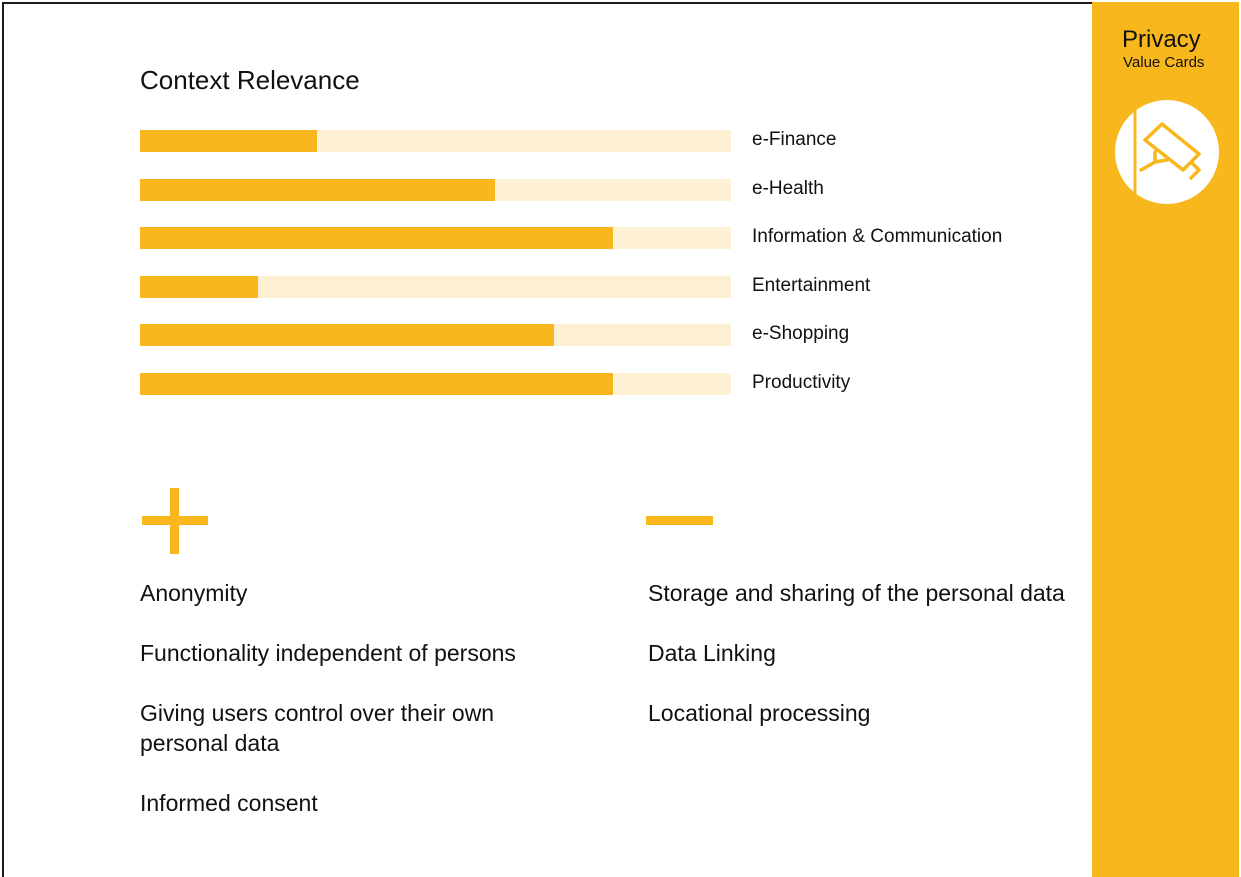 Image resolution: width=1241 pixels, height=877 pixels. Describe the element at coordinates (877, 237) in the screenshot. I see `relevance-bar-label: Information & Communication` at that location.